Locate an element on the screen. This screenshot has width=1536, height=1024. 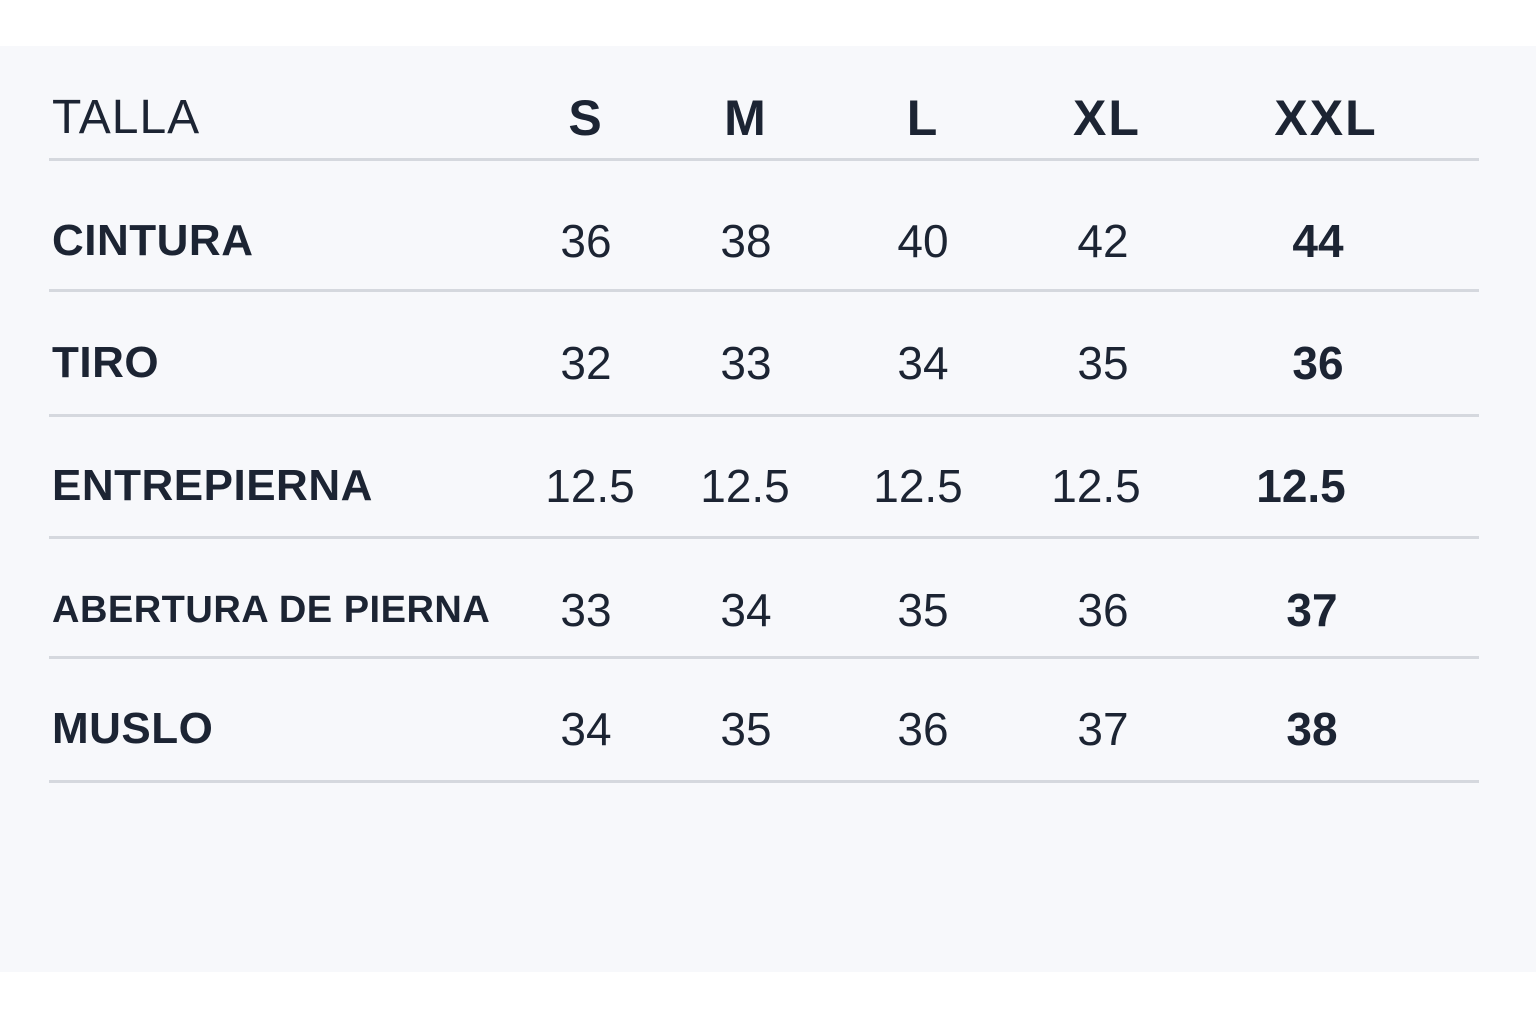
header-divider is located at coordinates (764, 159).